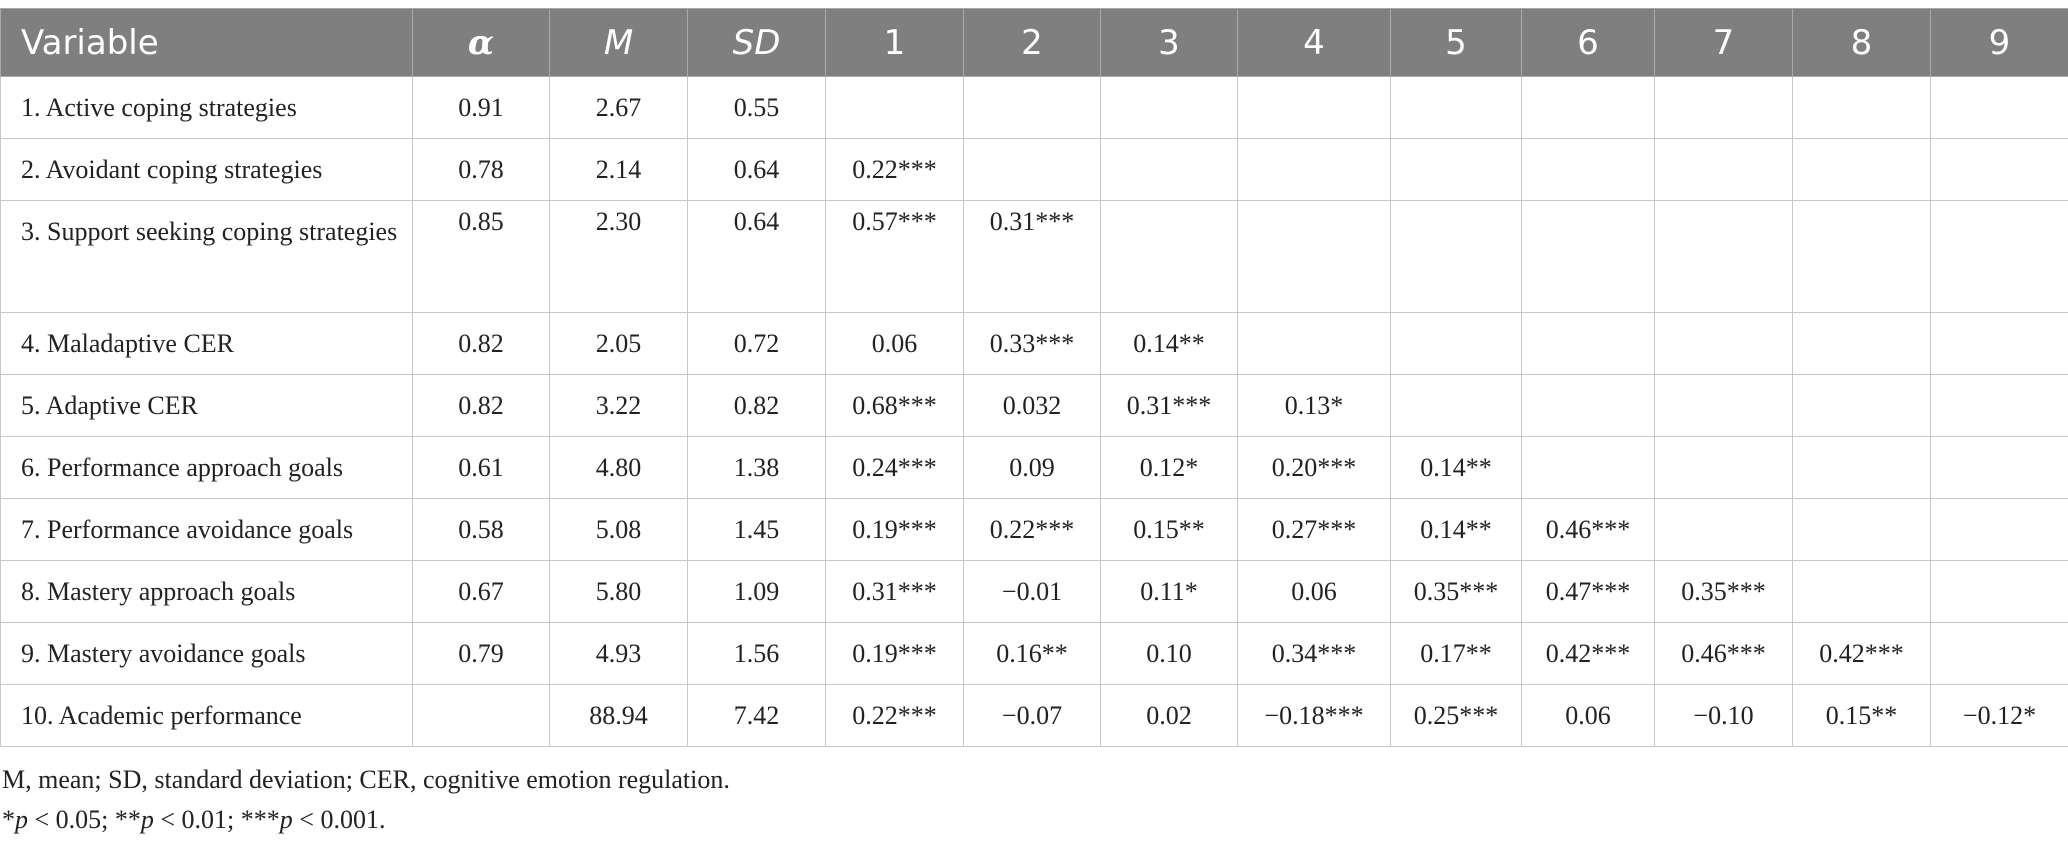 The image size is (2068, 842). I want to click on sig-p-3: p, so click(286, 819).